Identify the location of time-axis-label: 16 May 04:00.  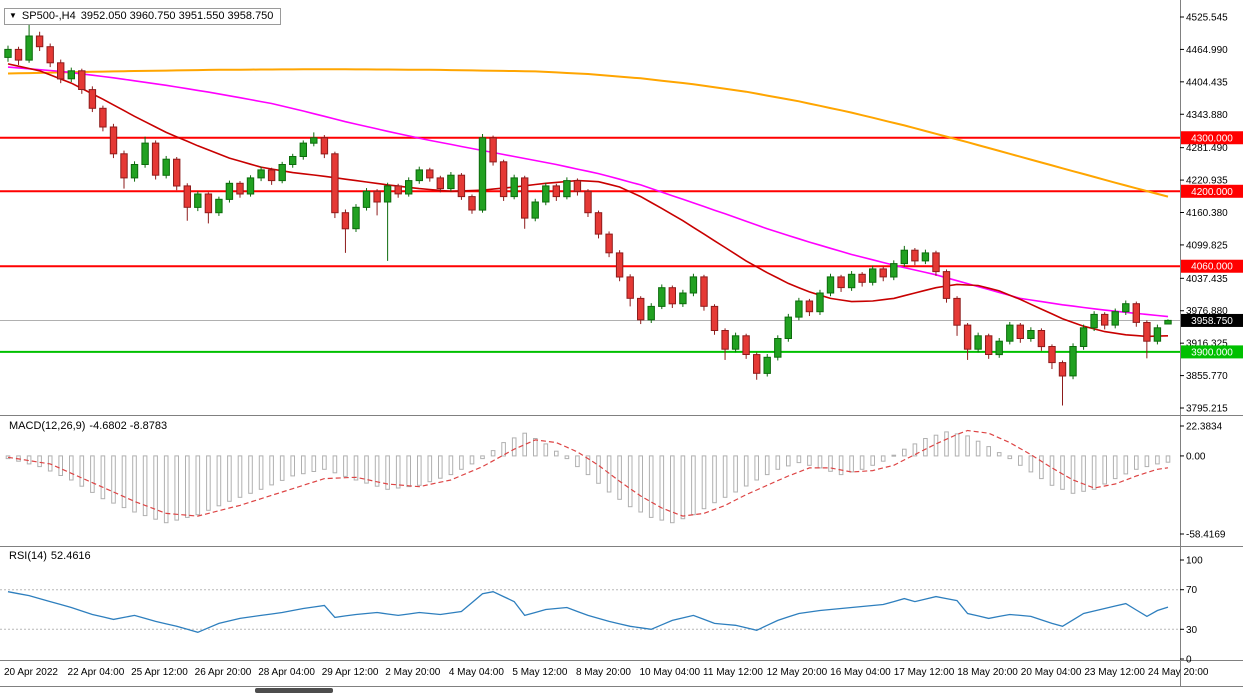
(860, 672).